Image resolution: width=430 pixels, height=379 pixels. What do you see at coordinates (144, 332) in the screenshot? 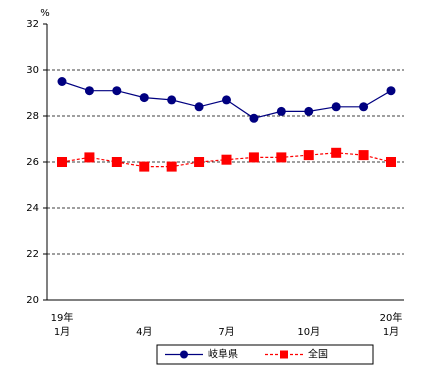
I see `x-tick-label: 4月` at bounding box center [144, 332].